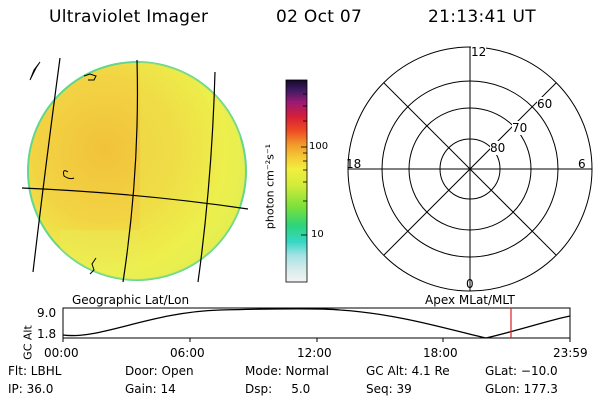 This screenshot has height=400, width=600. I want to click on info-door: Door: Open, so click(159, 371).